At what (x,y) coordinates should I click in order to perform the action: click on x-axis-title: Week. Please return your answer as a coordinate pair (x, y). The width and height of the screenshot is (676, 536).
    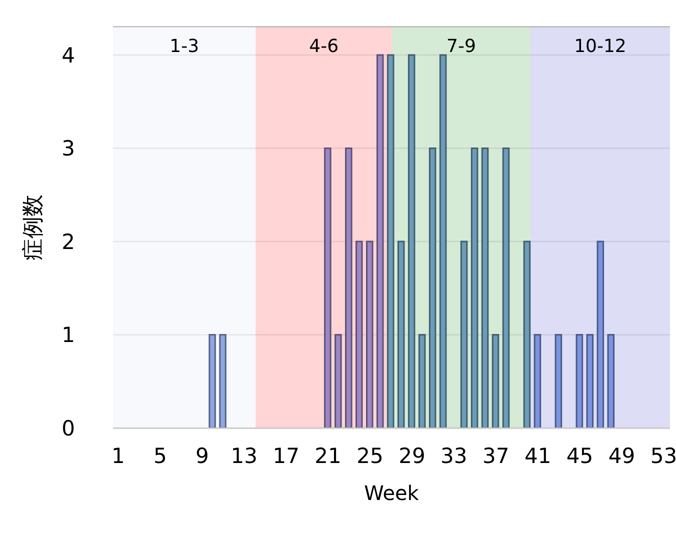
    Looking at the image, I should click on (392, 493).